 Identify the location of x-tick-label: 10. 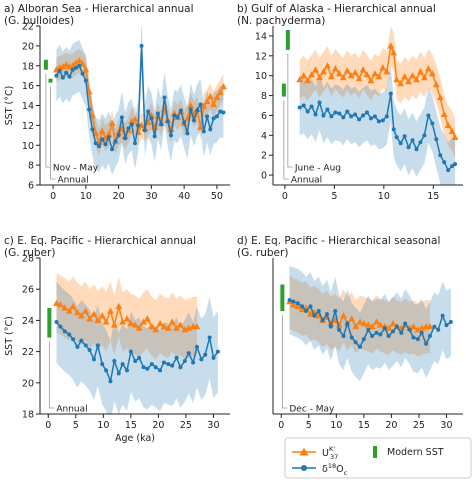
(86, 196).